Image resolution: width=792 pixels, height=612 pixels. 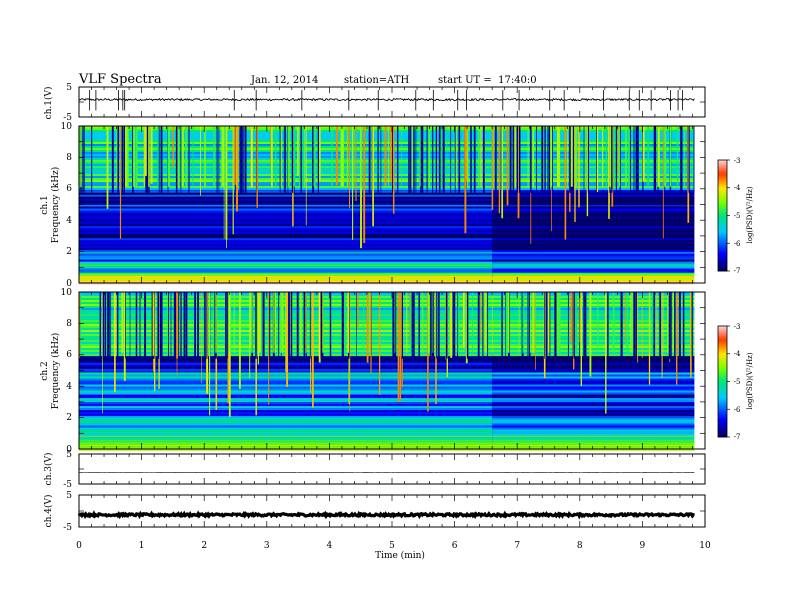 What do you see at coordinates (728, 381) in the screenshot?
I see `colorbar-ticks` at bounding box center [728, 381].